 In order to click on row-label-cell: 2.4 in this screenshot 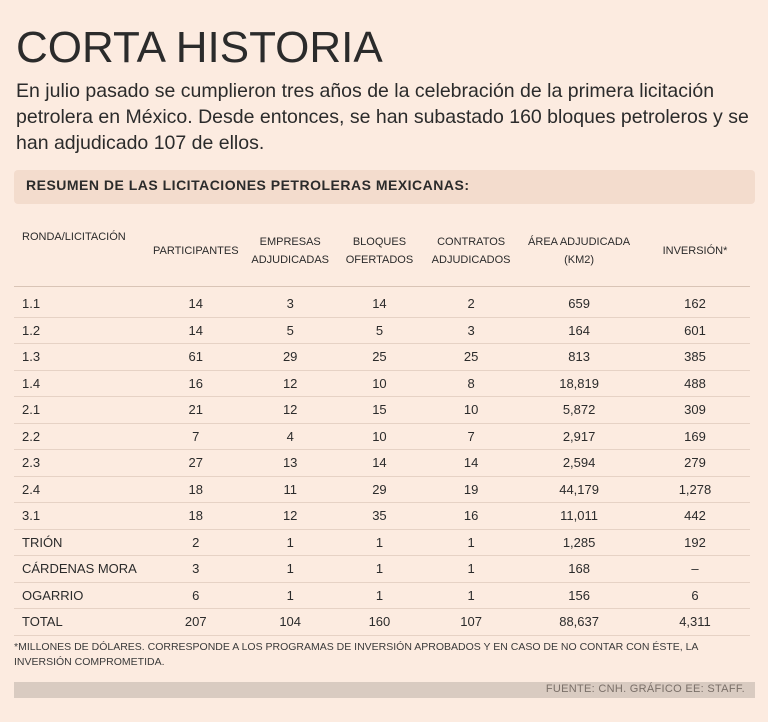, I will do `click(80, 489)`.